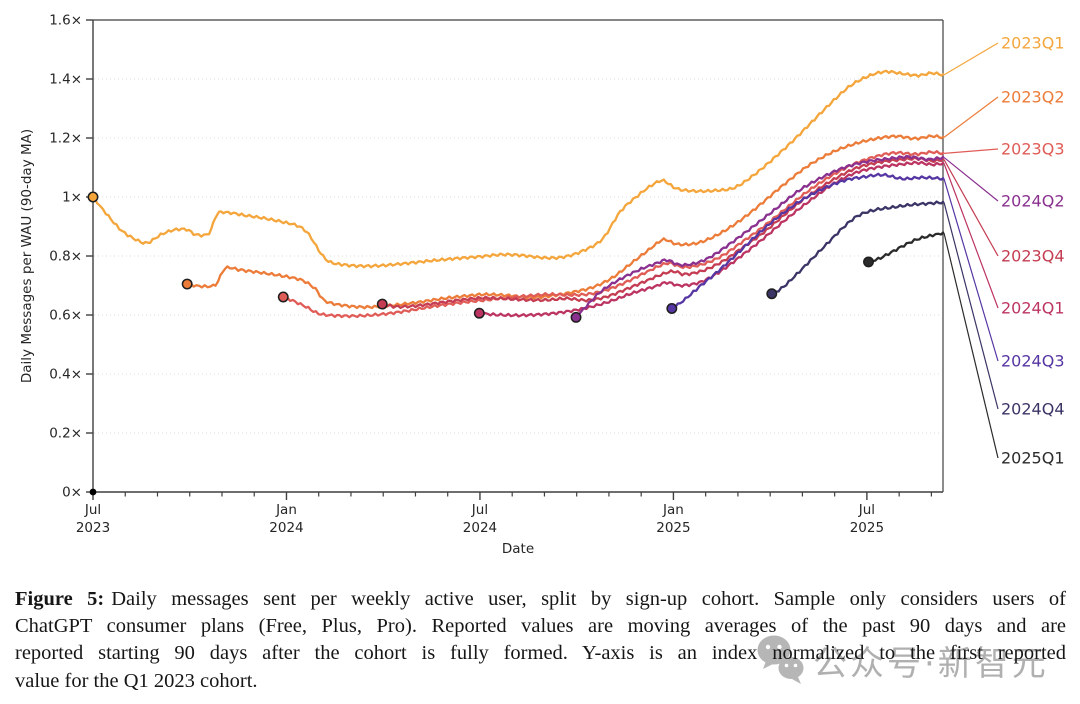  Describe the element at coordinates (1033, 97) in the screenshot. I see `legend-label-2023Q2: 2023Q2` at that location.